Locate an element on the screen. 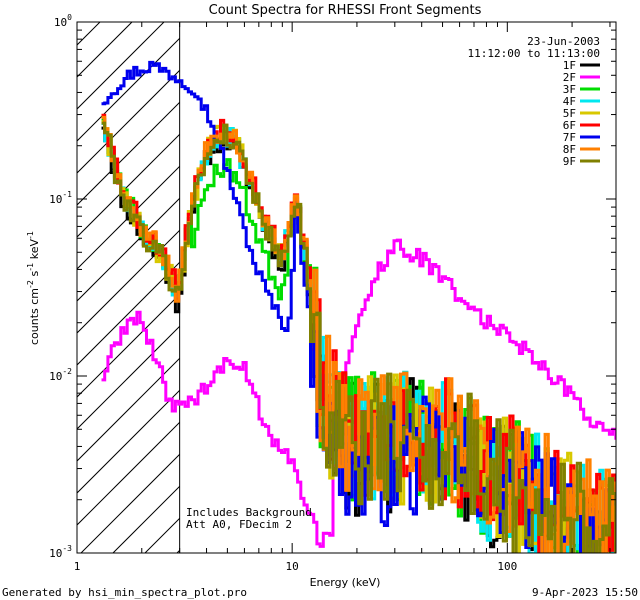 The image size is (640, 600). time-range-label: 11:12:00 to 11:13:00 is located at coordinates (534, 53).